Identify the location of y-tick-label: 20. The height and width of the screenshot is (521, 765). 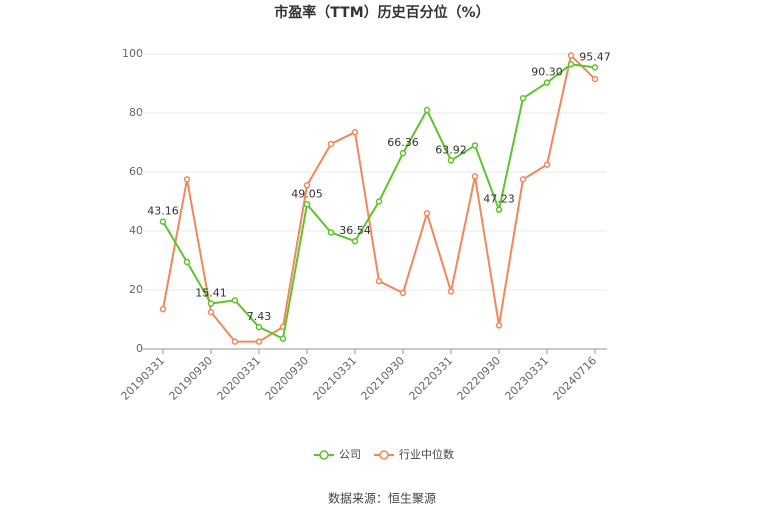
(136, 289).